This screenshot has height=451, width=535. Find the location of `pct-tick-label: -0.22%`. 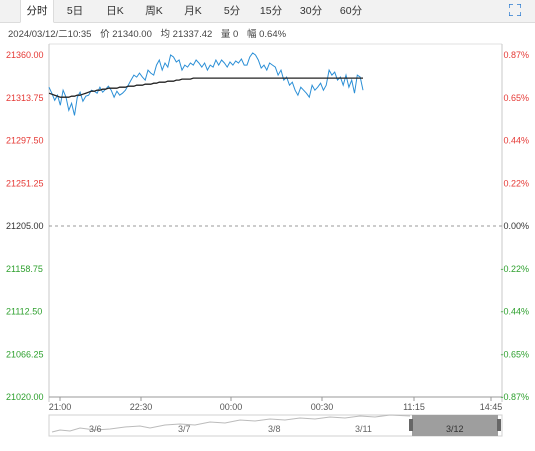

pct-tick-label: -0.22% is located at coordinates (514, 269).